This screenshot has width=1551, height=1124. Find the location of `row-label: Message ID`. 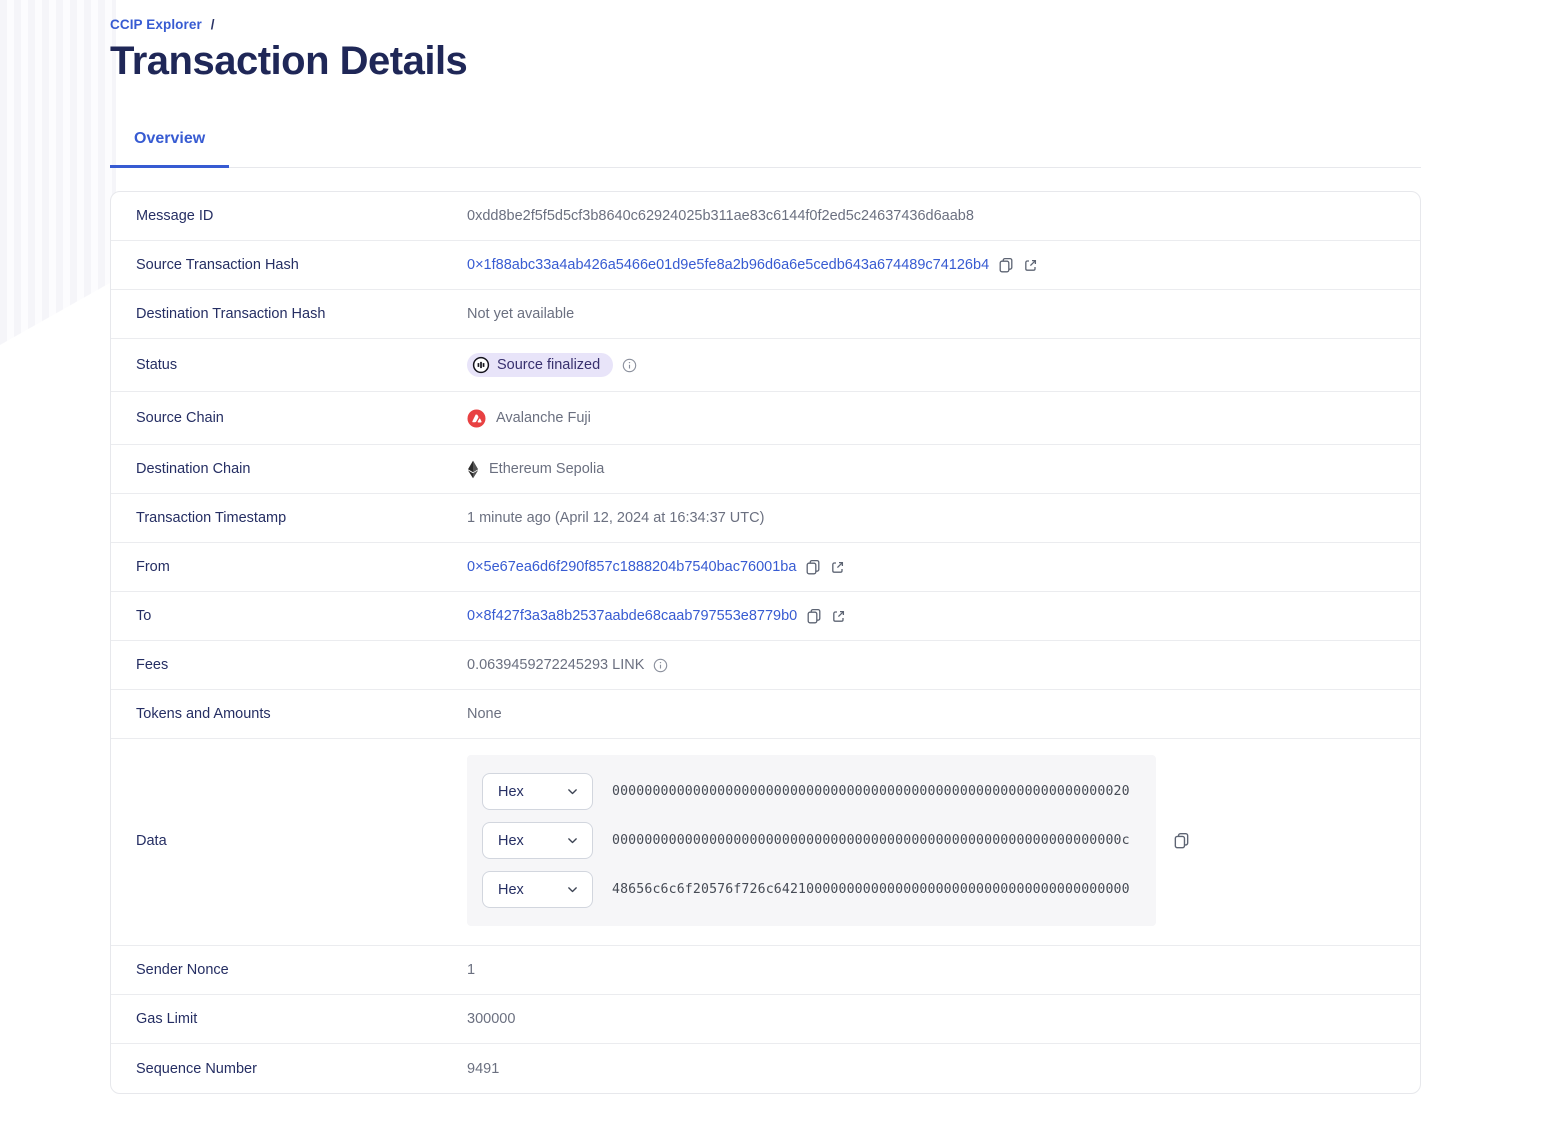

row-label: Message ID is located at coordinates (175, 216).